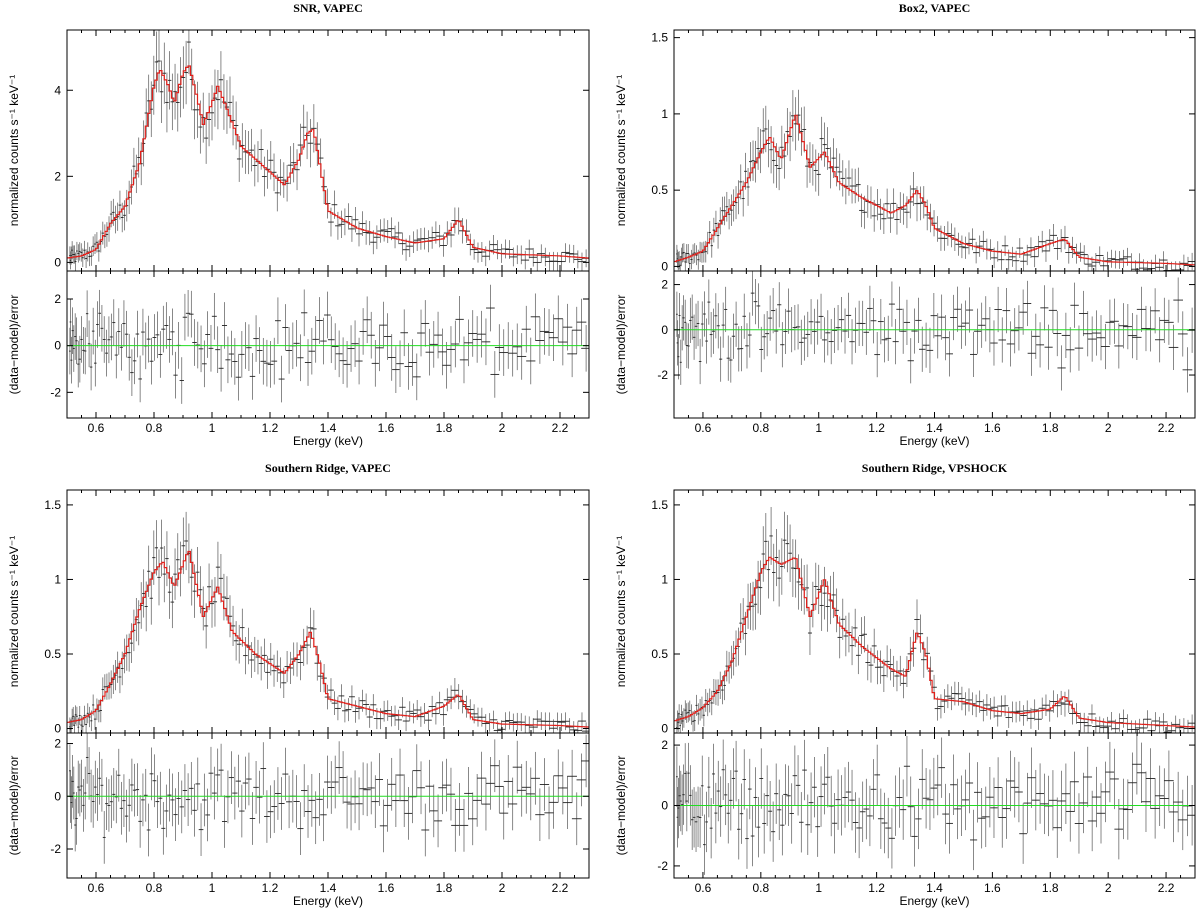 This screenshot has height=909, width=1200. Describe the element at coordinates (328, 441) in the screenshot. I see `x-axis-label: Energy (keV)` at that location.